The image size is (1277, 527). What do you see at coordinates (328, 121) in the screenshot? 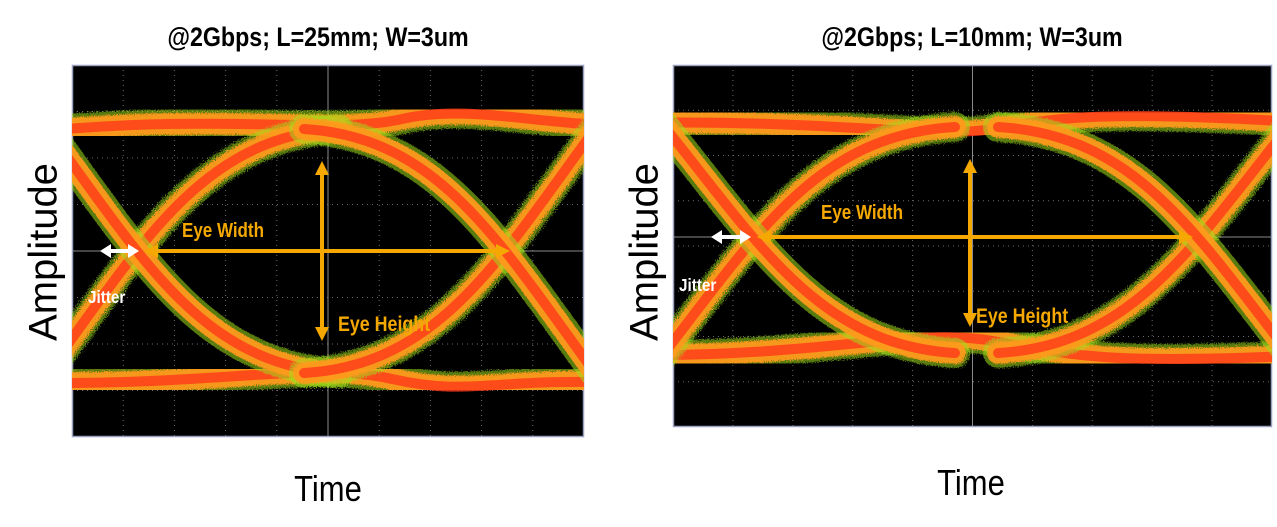
I see `trace-upper-rail` at bounding box center [328, 121].